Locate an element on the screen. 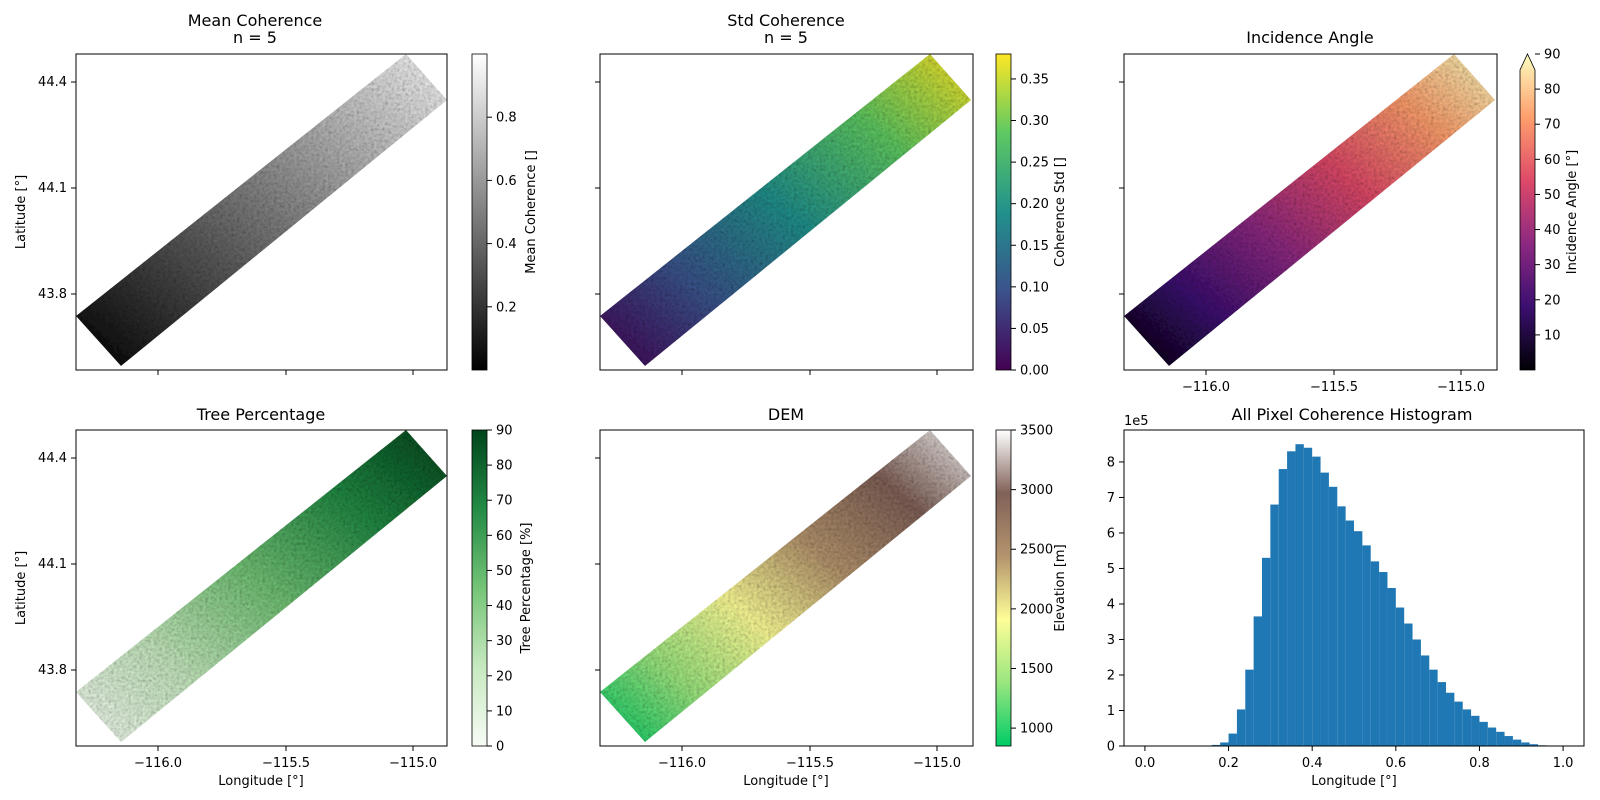 This screenshot has width=1600, height=800. y-tick-label: 4 is located at coordinates (1111, 604).